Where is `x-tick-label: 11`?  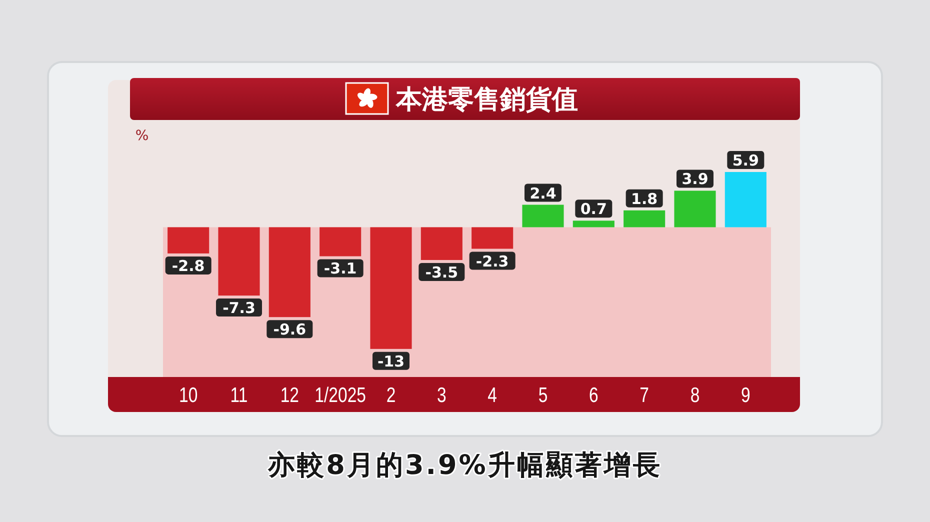
x-tick-label: 11 is located at coordinates (239, 396).